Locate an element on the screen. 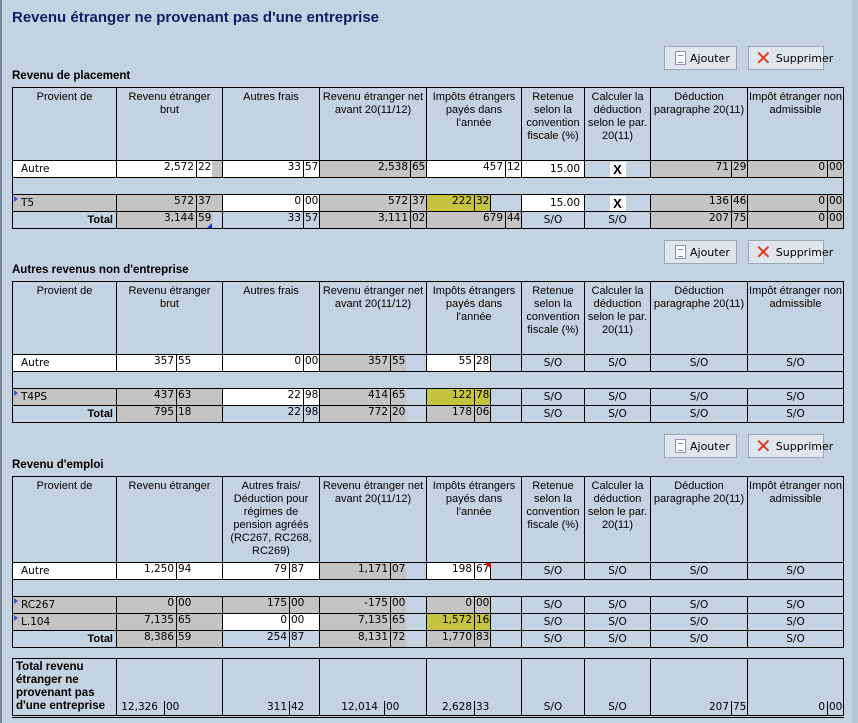 Image resolution: width=858 pixels, height=723 pixels. amount: 12,326 is located at coordinates (139, 707).